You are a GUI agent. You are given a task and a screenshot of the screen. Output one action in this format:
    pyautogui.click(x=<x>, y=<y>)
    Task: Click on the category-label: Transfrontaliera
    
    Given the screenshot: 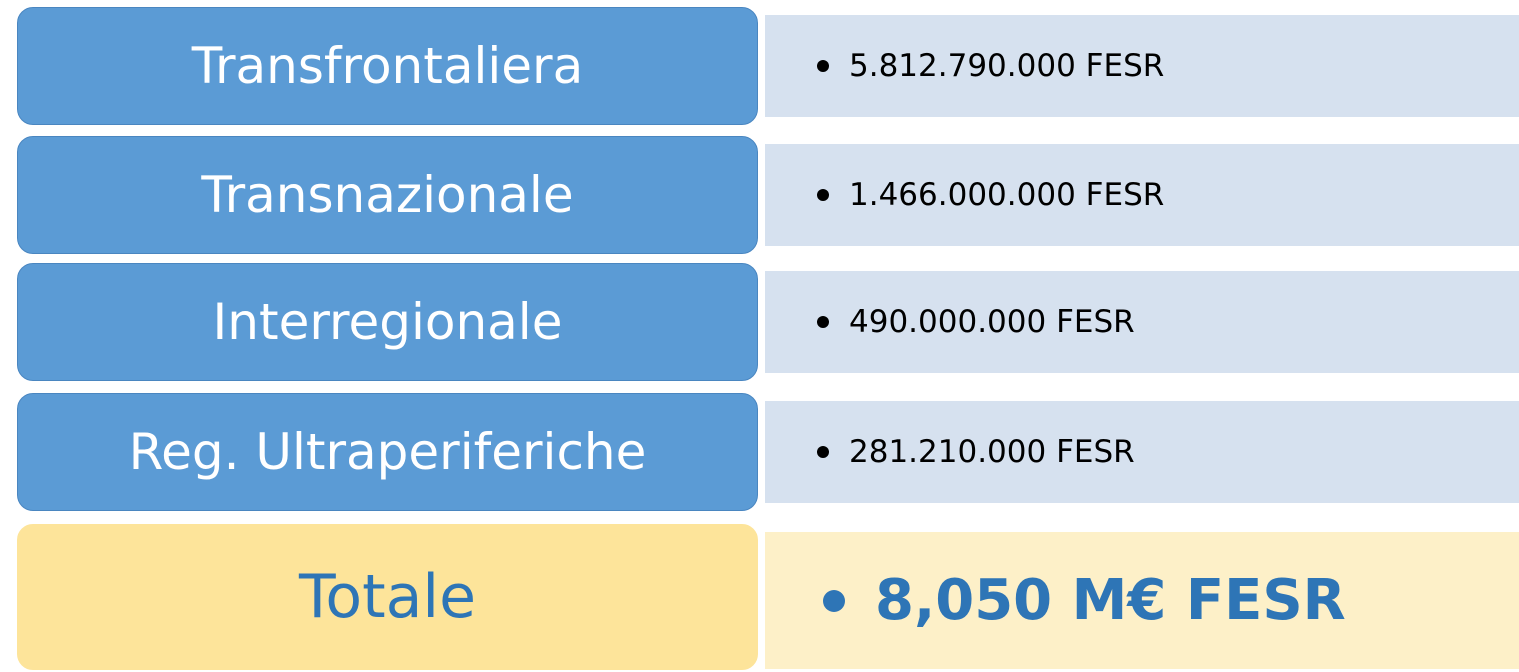 What is the action you would take?
    pyautogui.click(x=387, y=66)
    